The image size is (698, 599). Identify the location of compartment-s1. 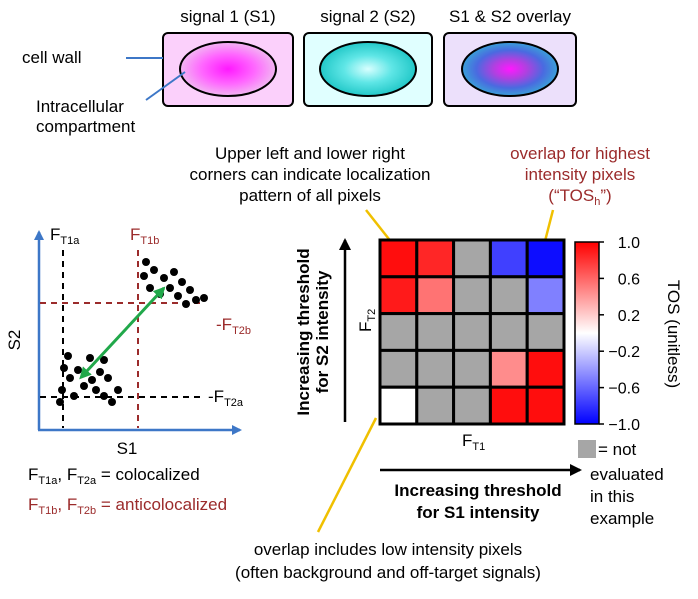
(228, 69).